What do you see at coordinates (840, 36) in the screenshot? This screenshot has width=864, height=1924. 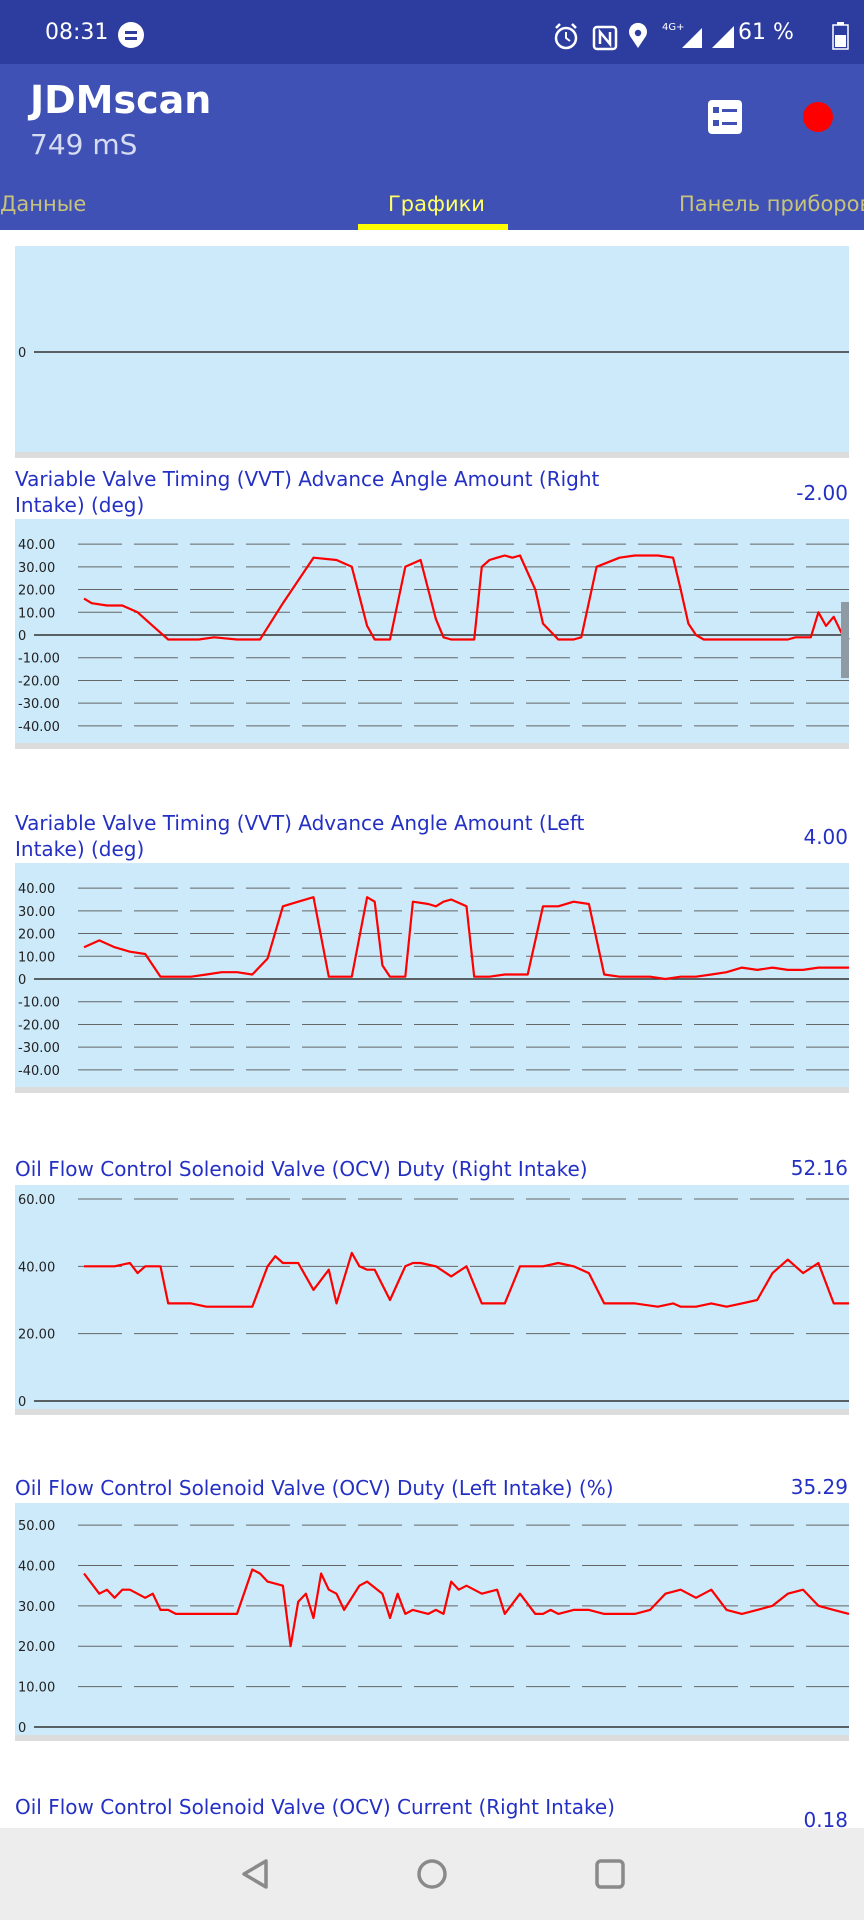 I see `battery-icon` at bounding box center [840, 36].